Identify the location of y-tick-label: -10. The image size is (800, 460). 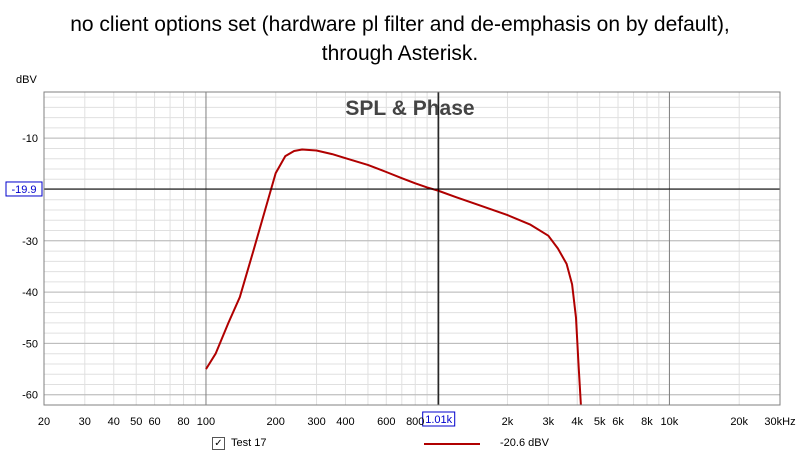
(30, 139).